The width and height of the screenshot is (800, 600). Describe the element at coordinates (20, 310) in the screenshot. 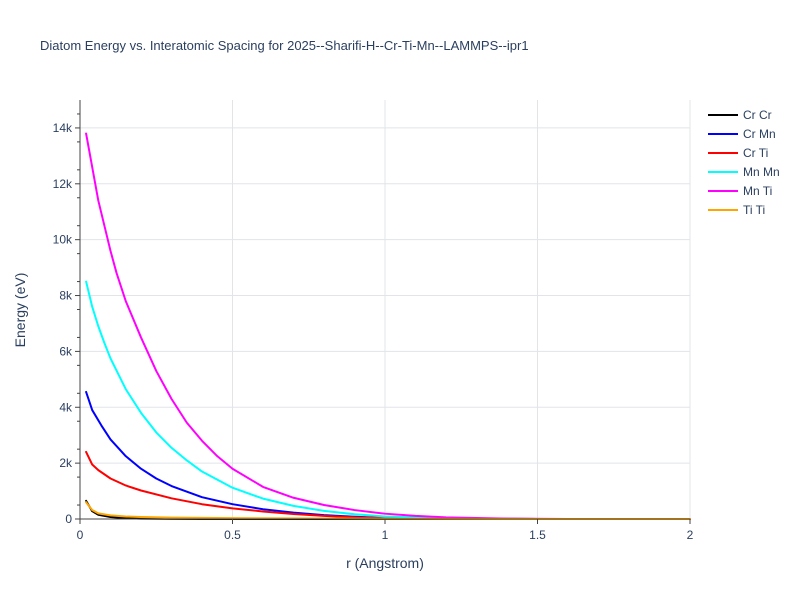

I see `y-axis-title: Energy (eV)` at that location.